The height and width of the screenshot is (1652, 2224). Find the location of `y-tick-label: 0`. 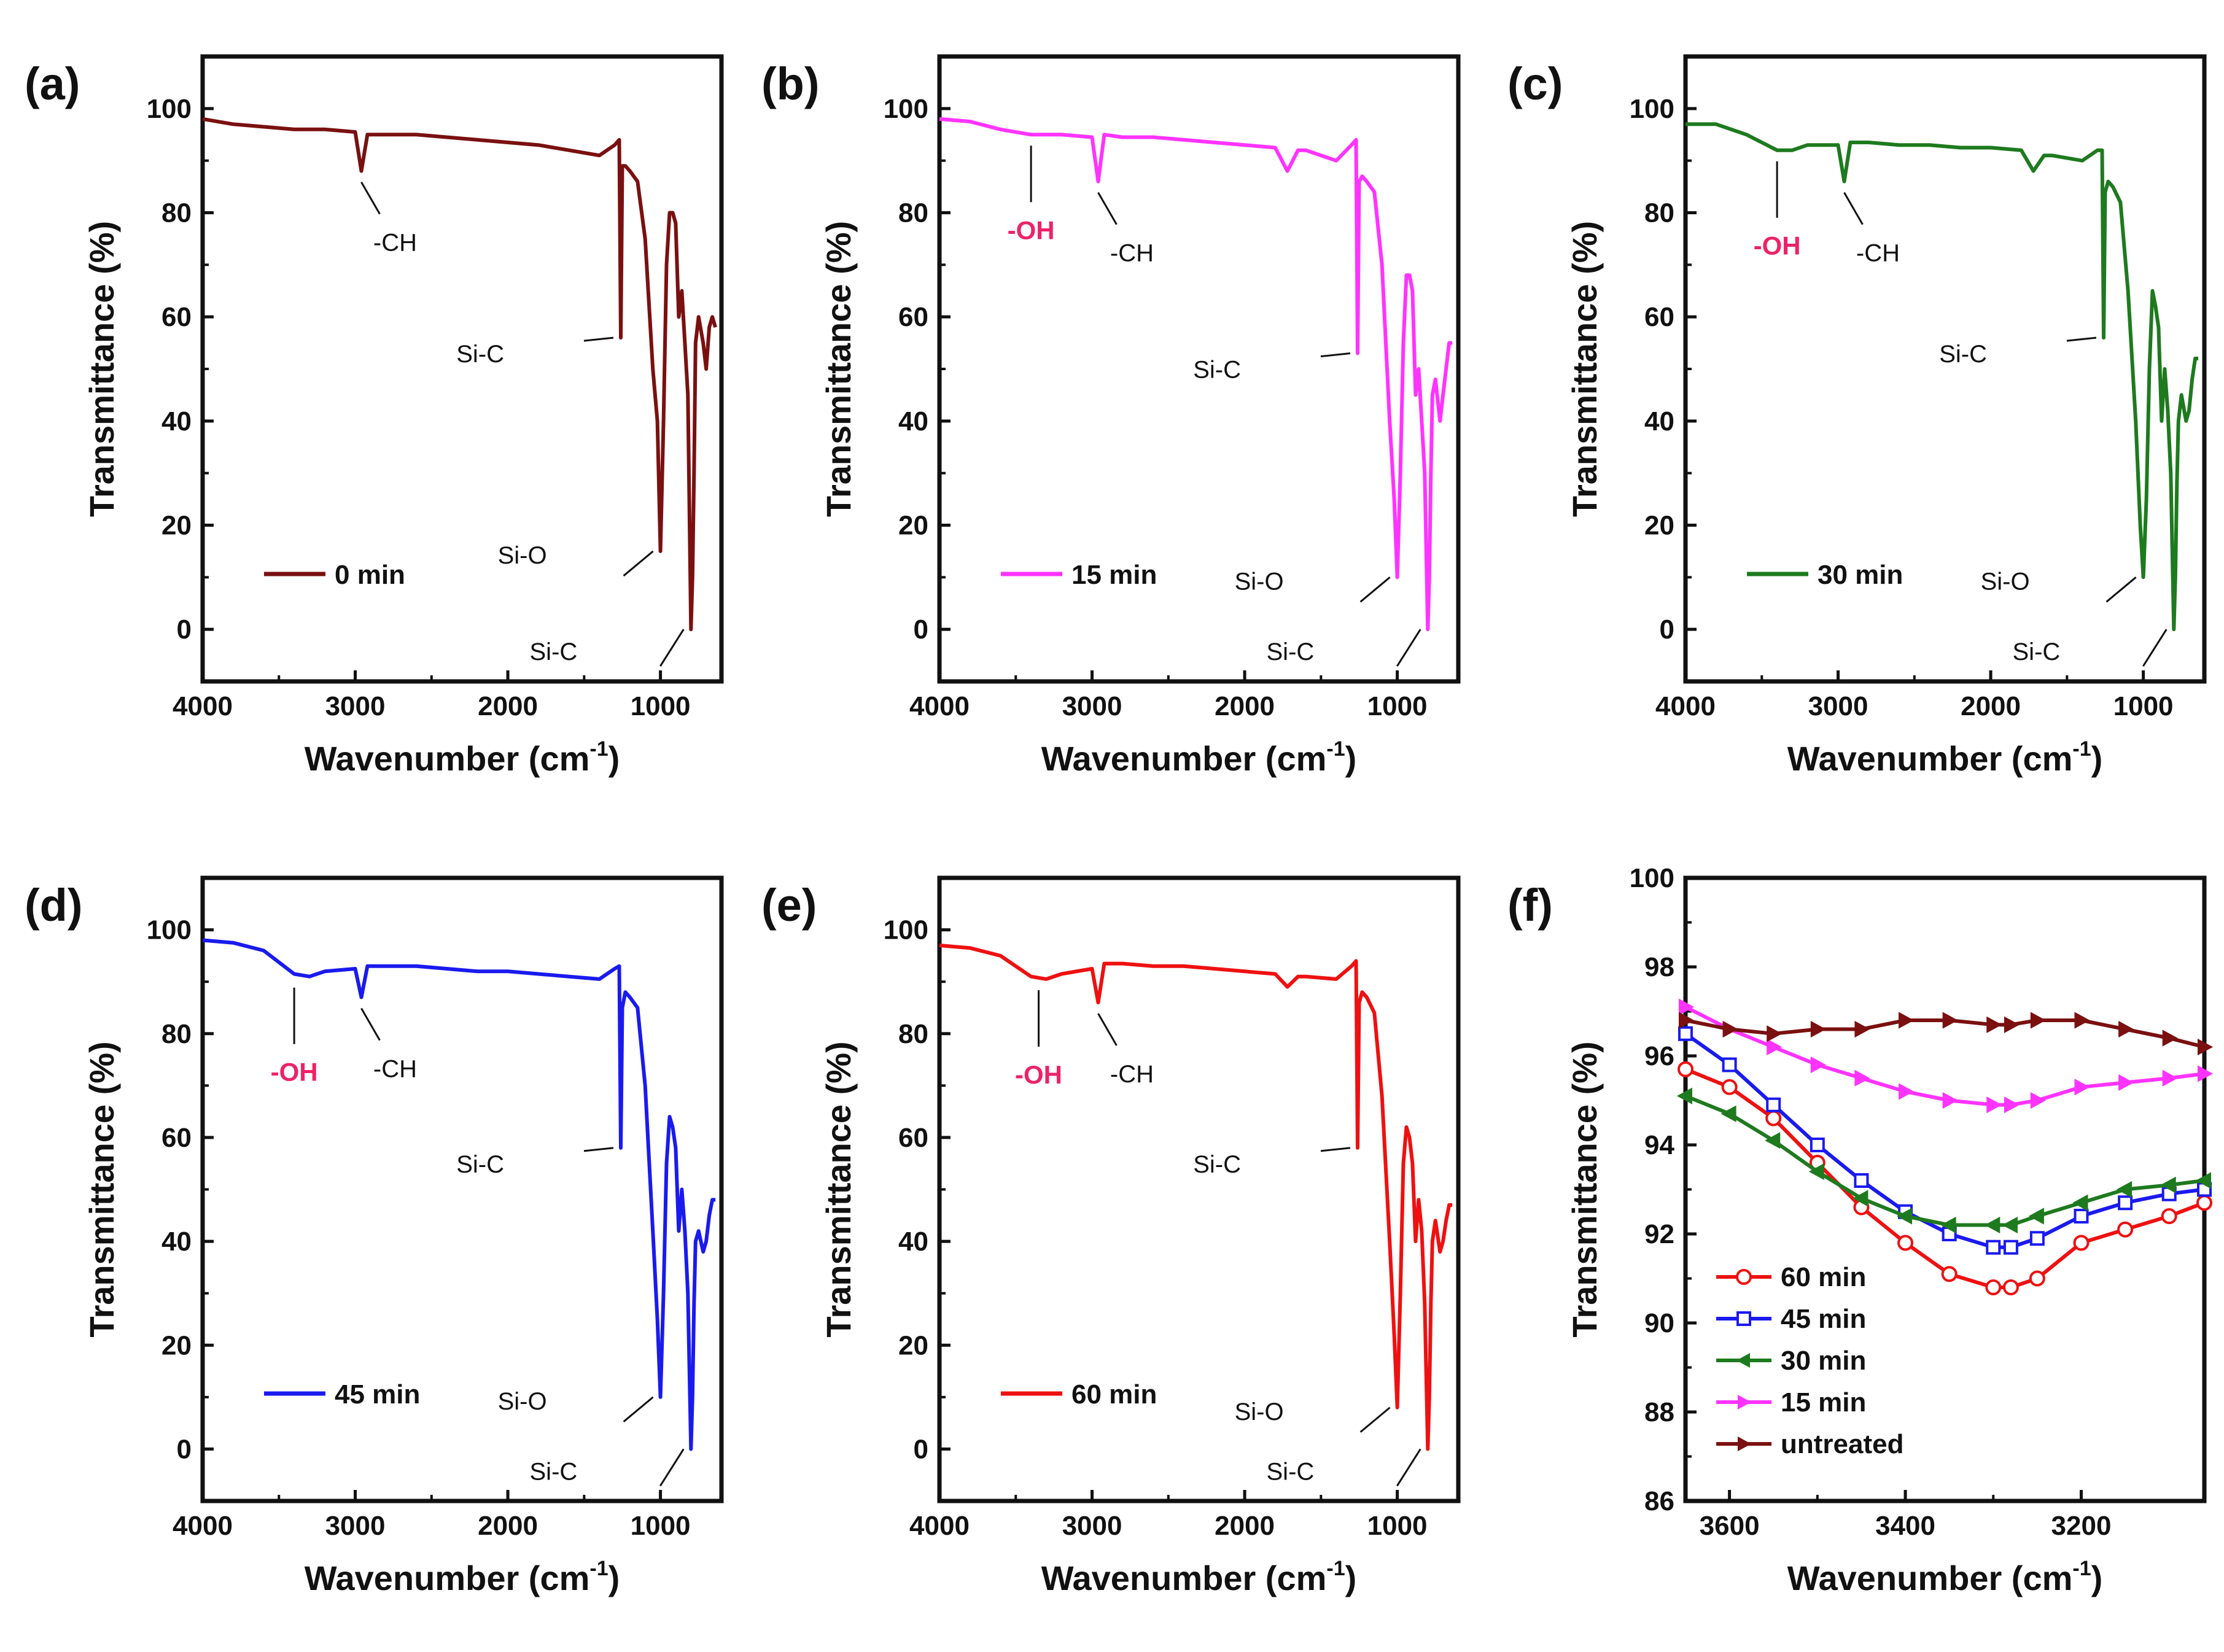

y-tick-label: 0 is located at coordinates (921, 1449).